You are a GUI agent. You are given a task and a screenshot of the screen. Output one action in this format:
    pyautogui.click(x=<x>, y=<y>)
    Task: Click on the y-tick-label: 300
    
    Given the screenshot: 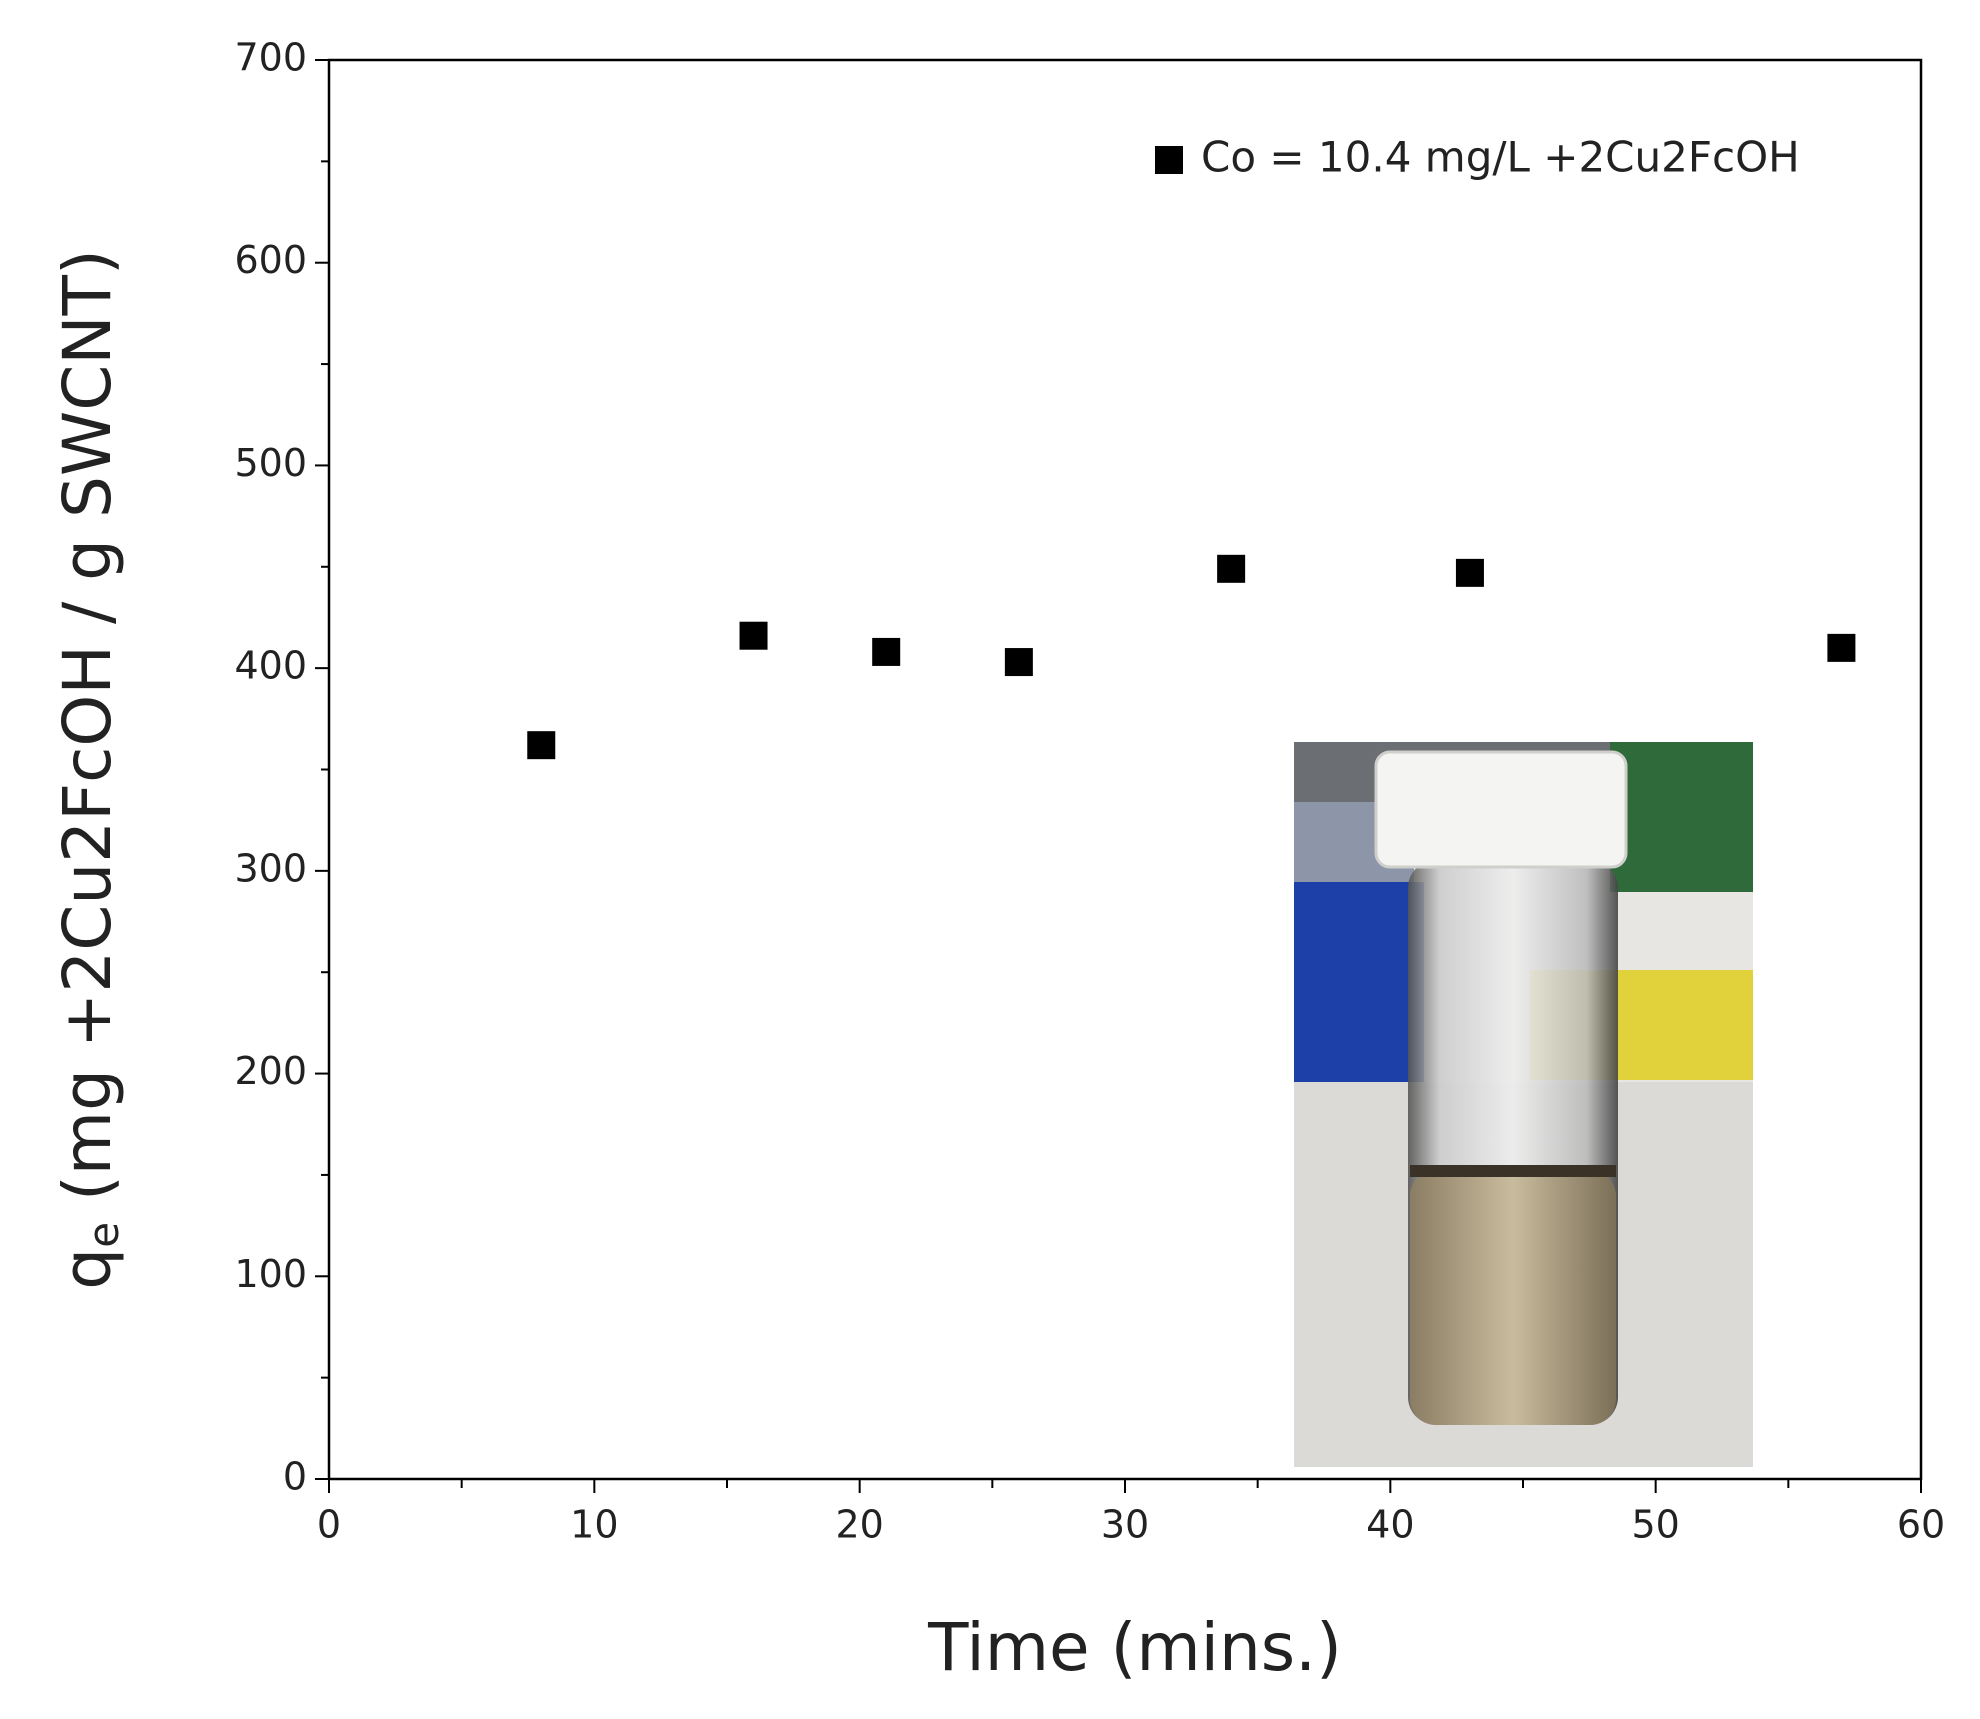 What is the action you would take?
    pyautogui.click(x=270, y=868)
    